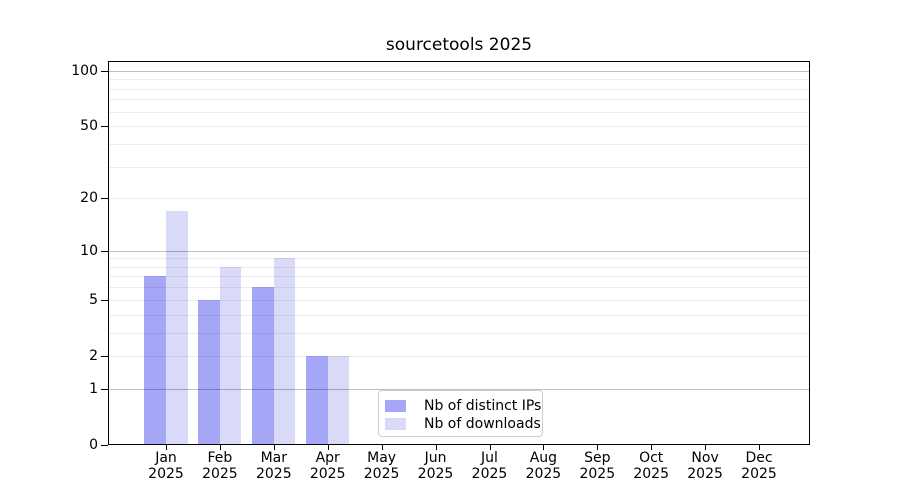 This screenshot has width=900, height=500. Describe the element at coordinates (543, 458) in the screenshot. I see `x-tick-month: Aug` at that location.